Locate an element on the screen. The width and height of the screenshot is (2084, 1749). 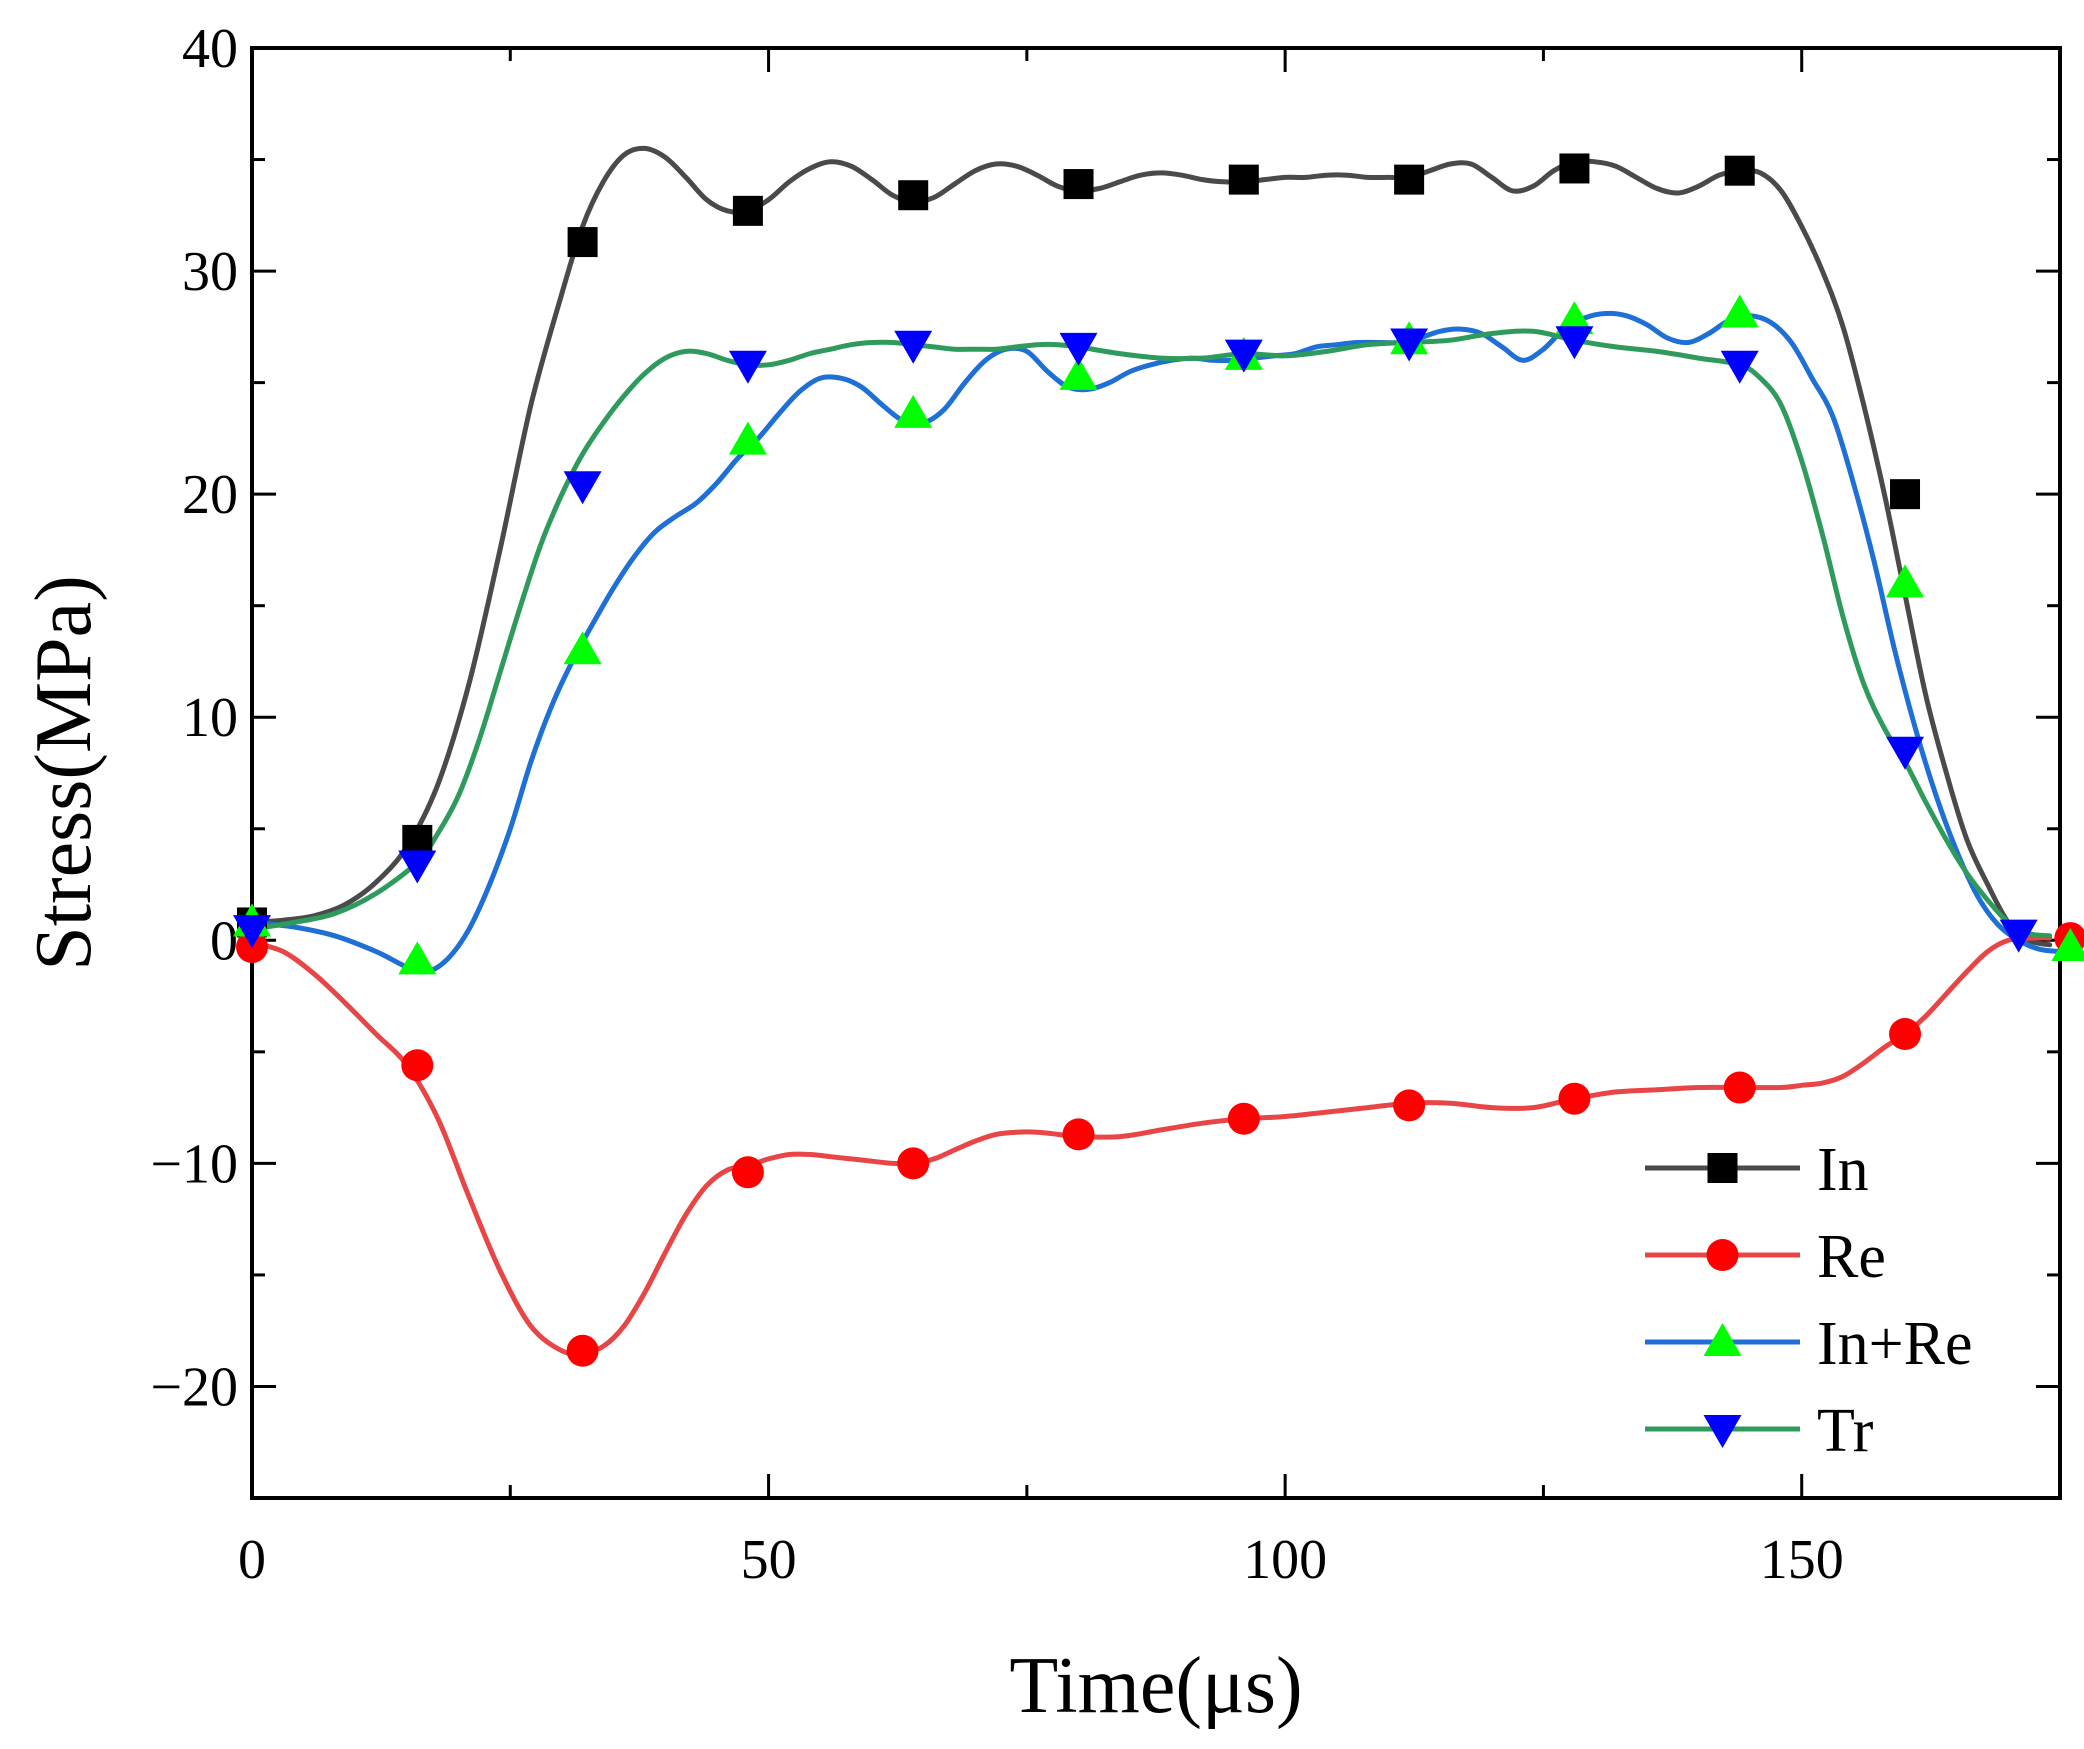
x-axis-title: Time(μs) is located at coordinates (1155, 1686).